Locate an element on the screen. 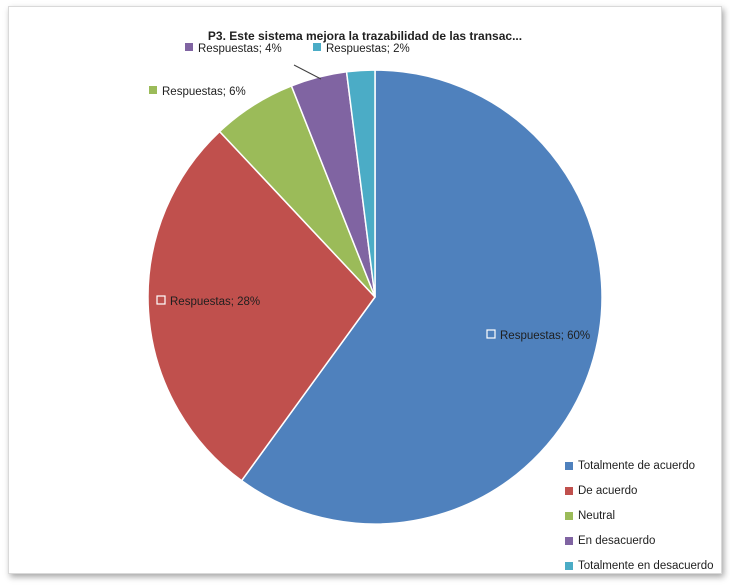 The height and width of the screenshot is (585, 730). legend-label: Totalmente de acuerdo is located at coordinates (636, 465).